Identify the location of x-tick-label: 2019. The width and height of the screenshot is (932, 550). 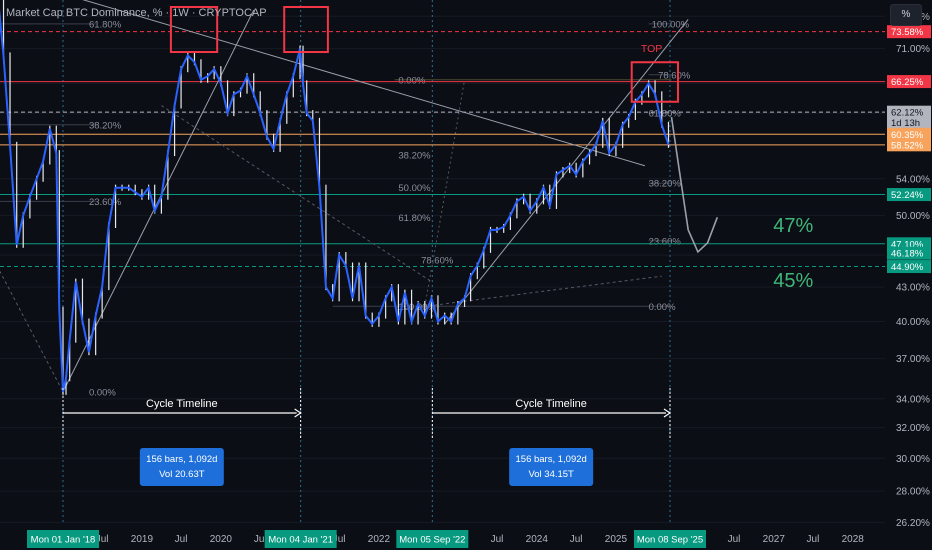
(142, 539).